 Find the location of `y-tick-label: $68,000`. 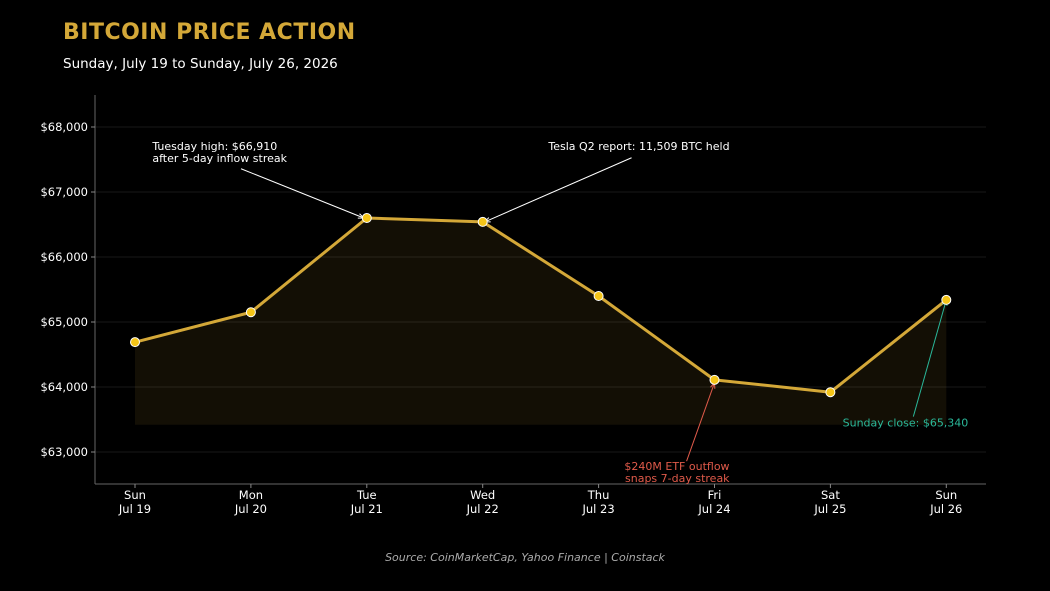

y-tick-label: $68,000 is located at coordinates (64, 127).